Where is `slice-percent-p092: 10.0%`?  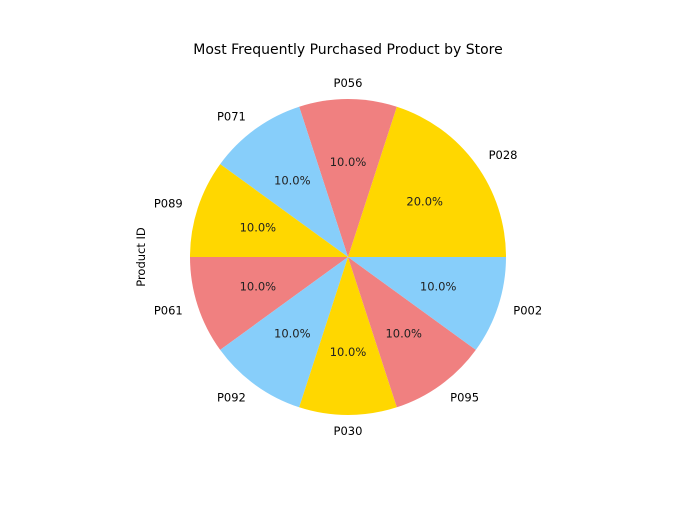
slice-percent-p092: 10.0% is located at coordinates (292, 334).